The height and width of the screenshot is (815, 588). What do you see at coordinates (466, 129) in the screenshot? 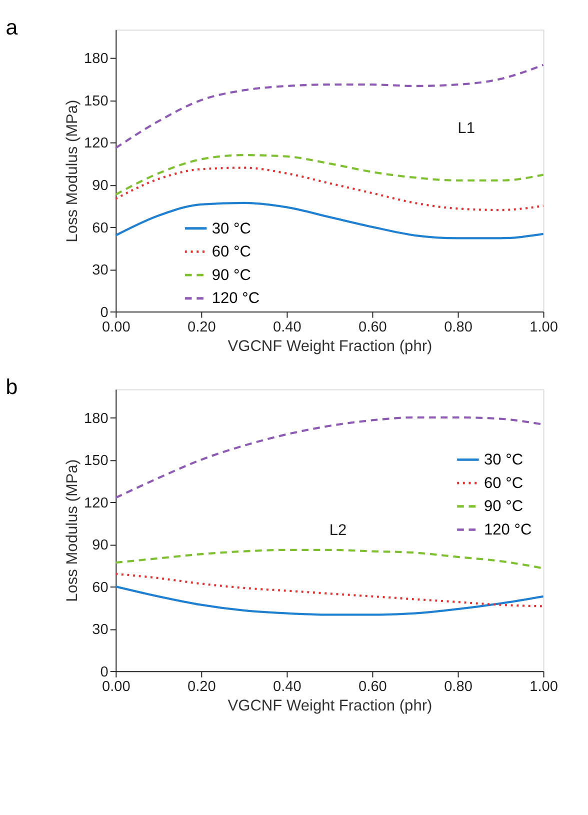
I see `annotation: L1` at bounding box center [466, 129].